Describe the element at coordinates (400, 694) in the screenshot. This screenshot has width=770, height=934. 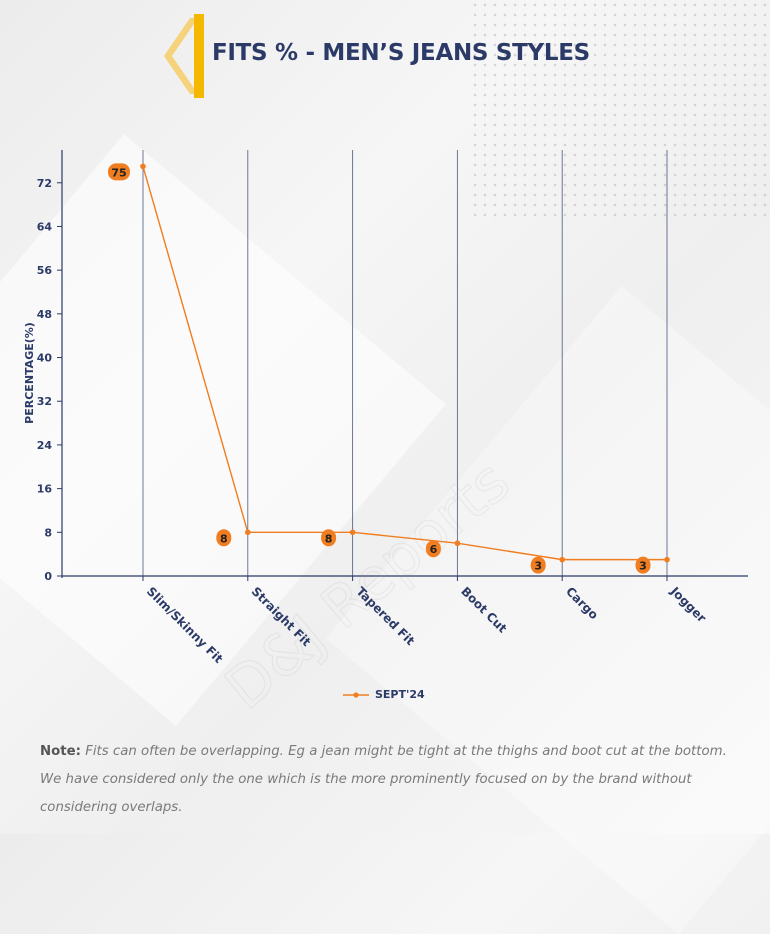
I see `legend-label: SEPT'24` at that location.